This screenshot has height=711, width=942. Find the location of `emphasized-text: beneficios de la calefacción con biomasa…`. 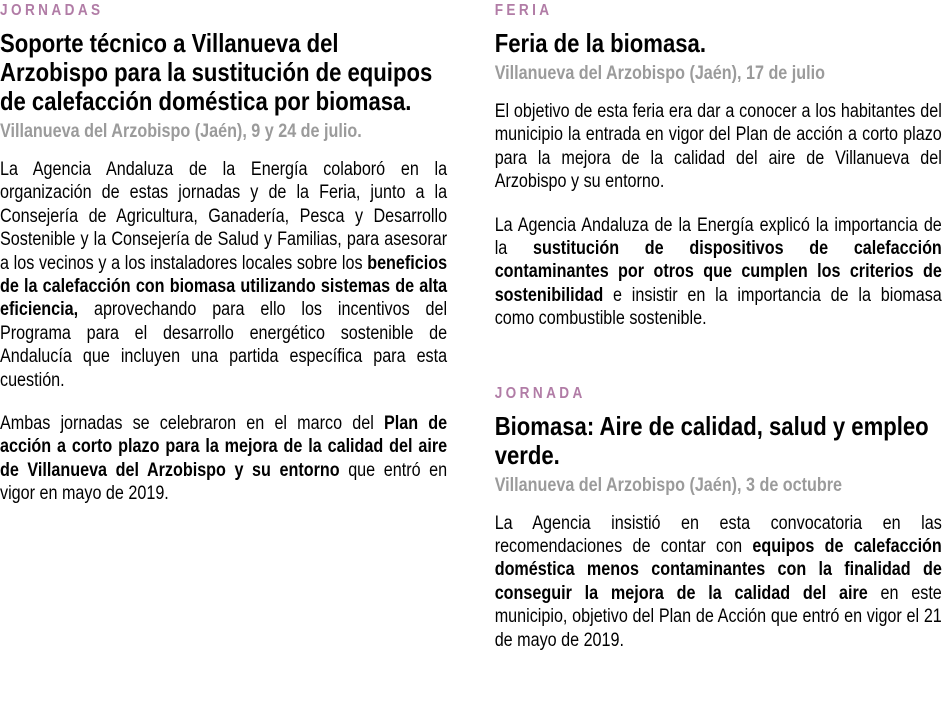

emphasized-text: beneficios de la calefacción con biomasa… is located at coordinates (224, 286).